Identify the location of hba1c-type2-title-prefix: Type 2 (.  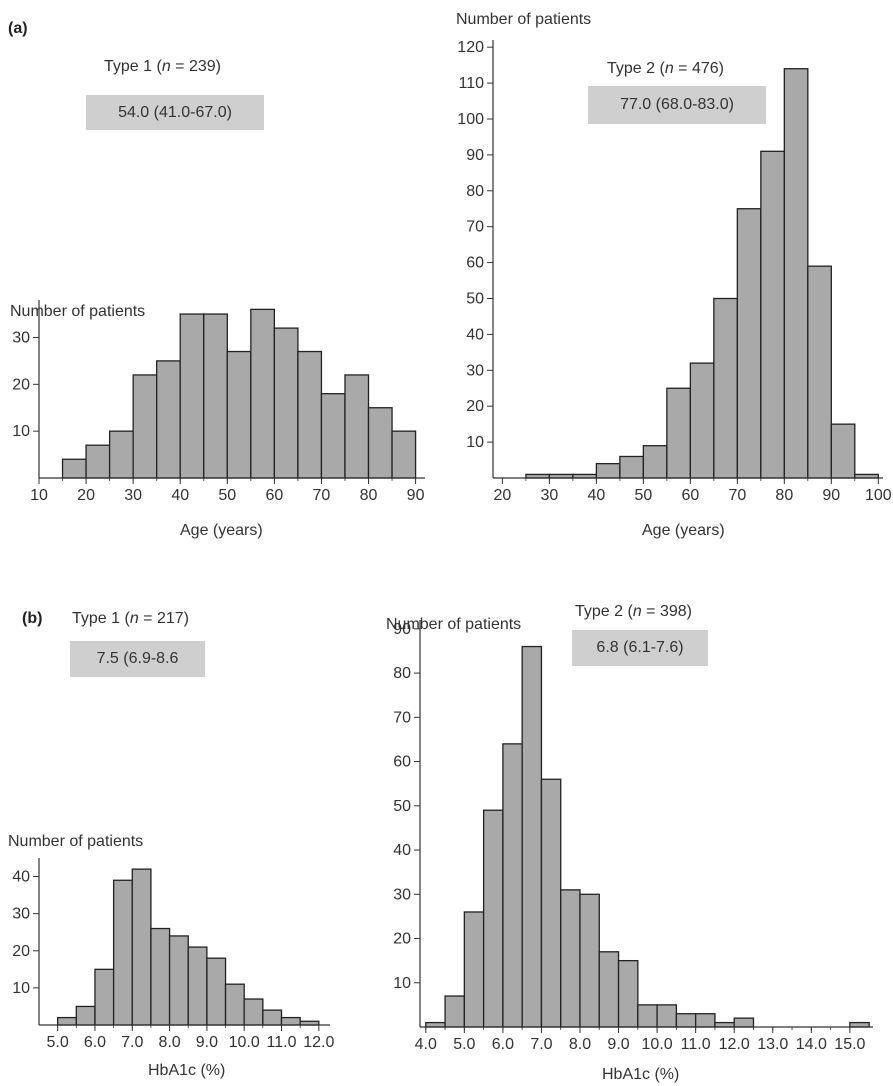
(604, 611).